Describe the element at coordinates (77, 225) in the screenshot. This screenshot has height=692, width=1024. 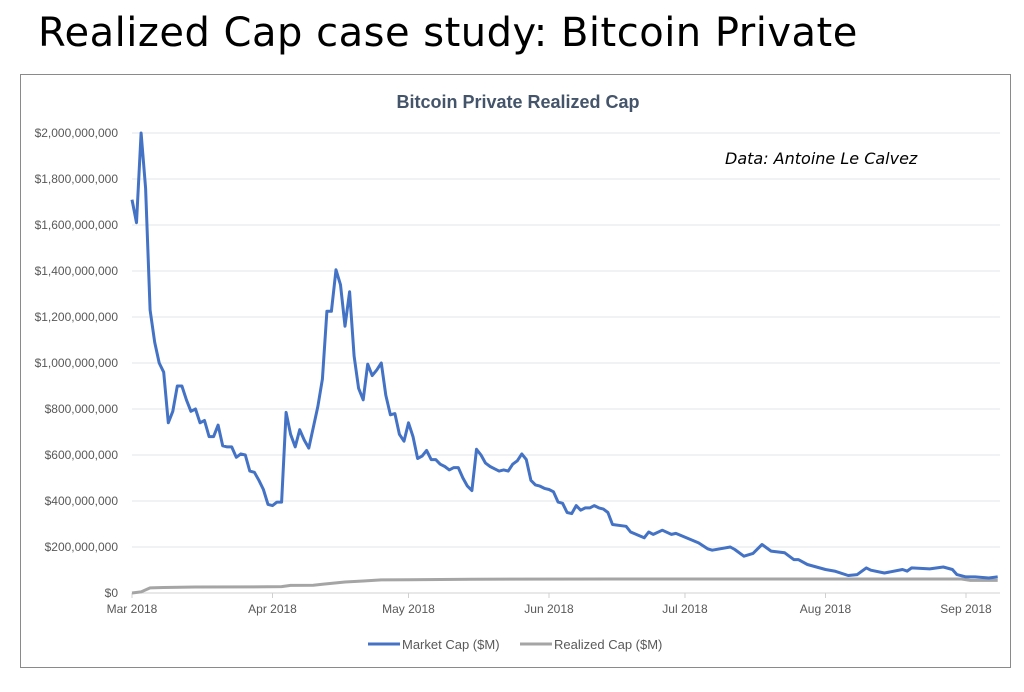
I see `y-tick-label: $1,600,000,000` at that location.